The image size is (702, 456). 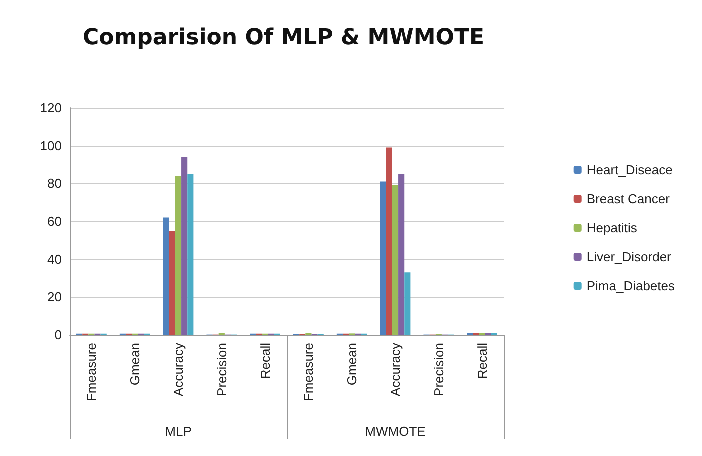 What do you see at coordinates (51, 108) in the screenshot?
I see `y-tick-label: 120` at bounding box center [51, 108].